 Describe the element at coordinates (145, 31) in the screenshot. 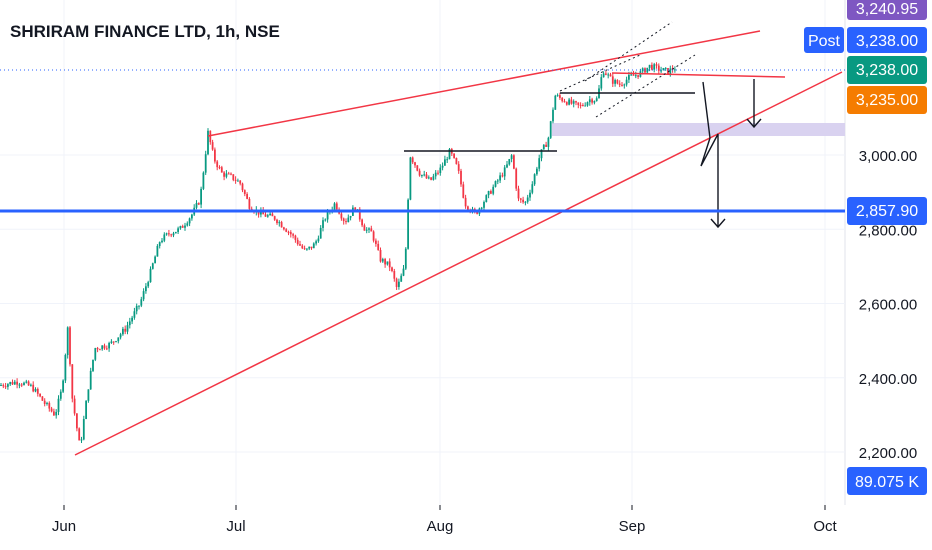

I see `chart-title: SHRIRAM FINANCE LTD, 1h, NSE` at that location.